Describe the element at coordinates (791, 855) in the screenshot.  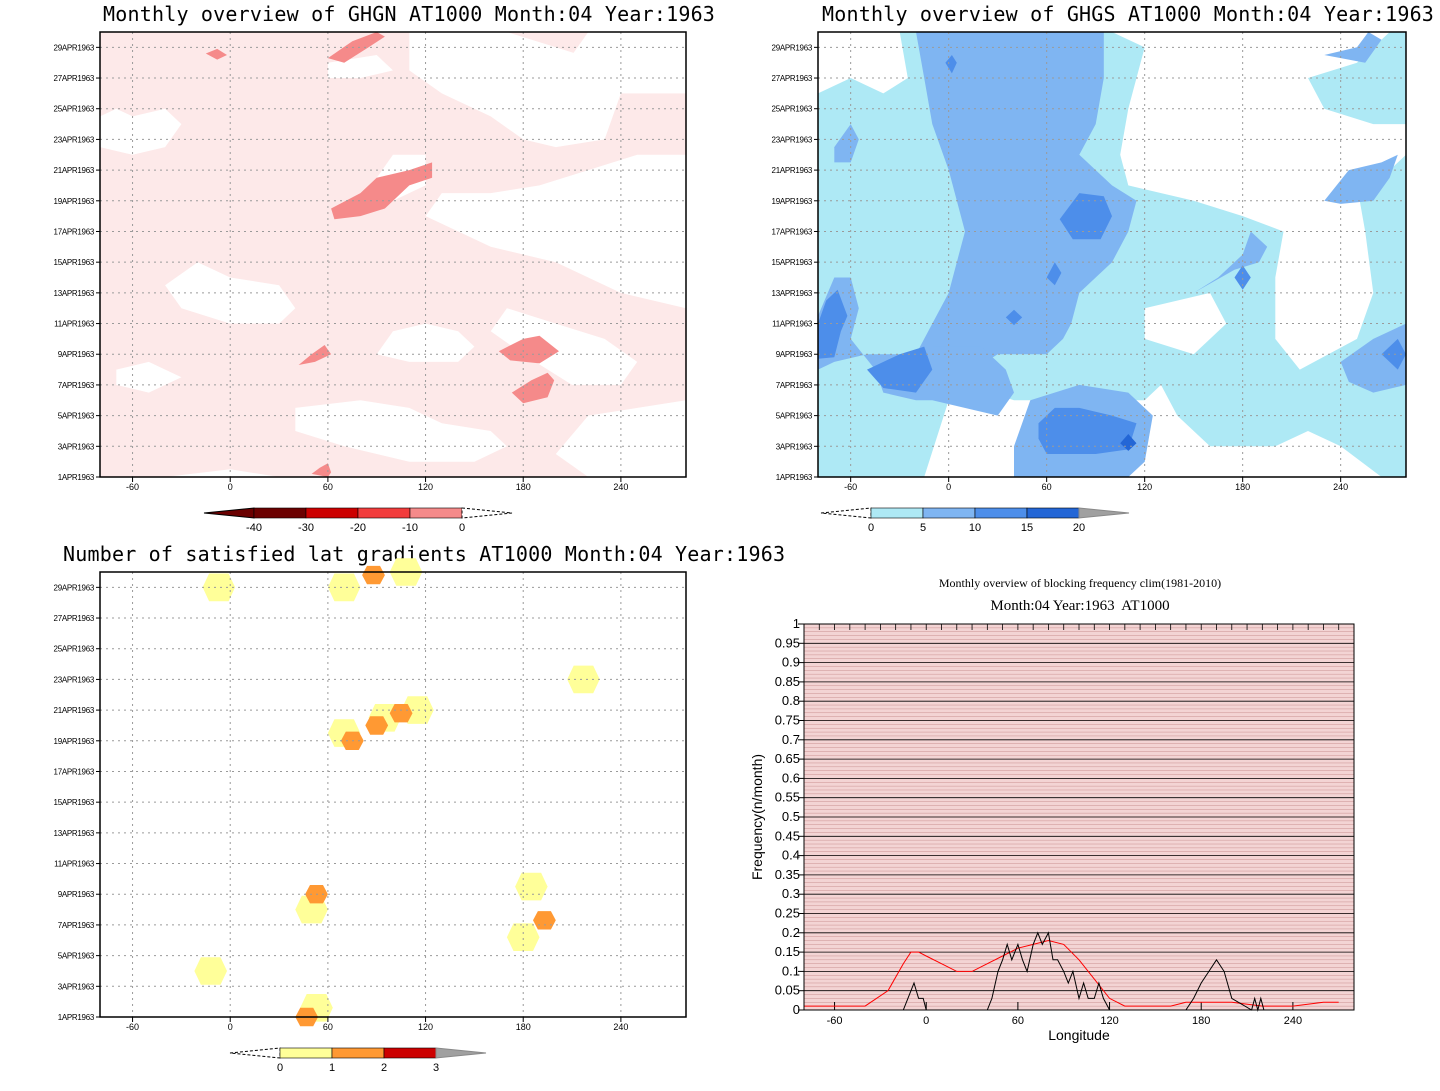
I see `y-tick-label: 0.4` at that location.